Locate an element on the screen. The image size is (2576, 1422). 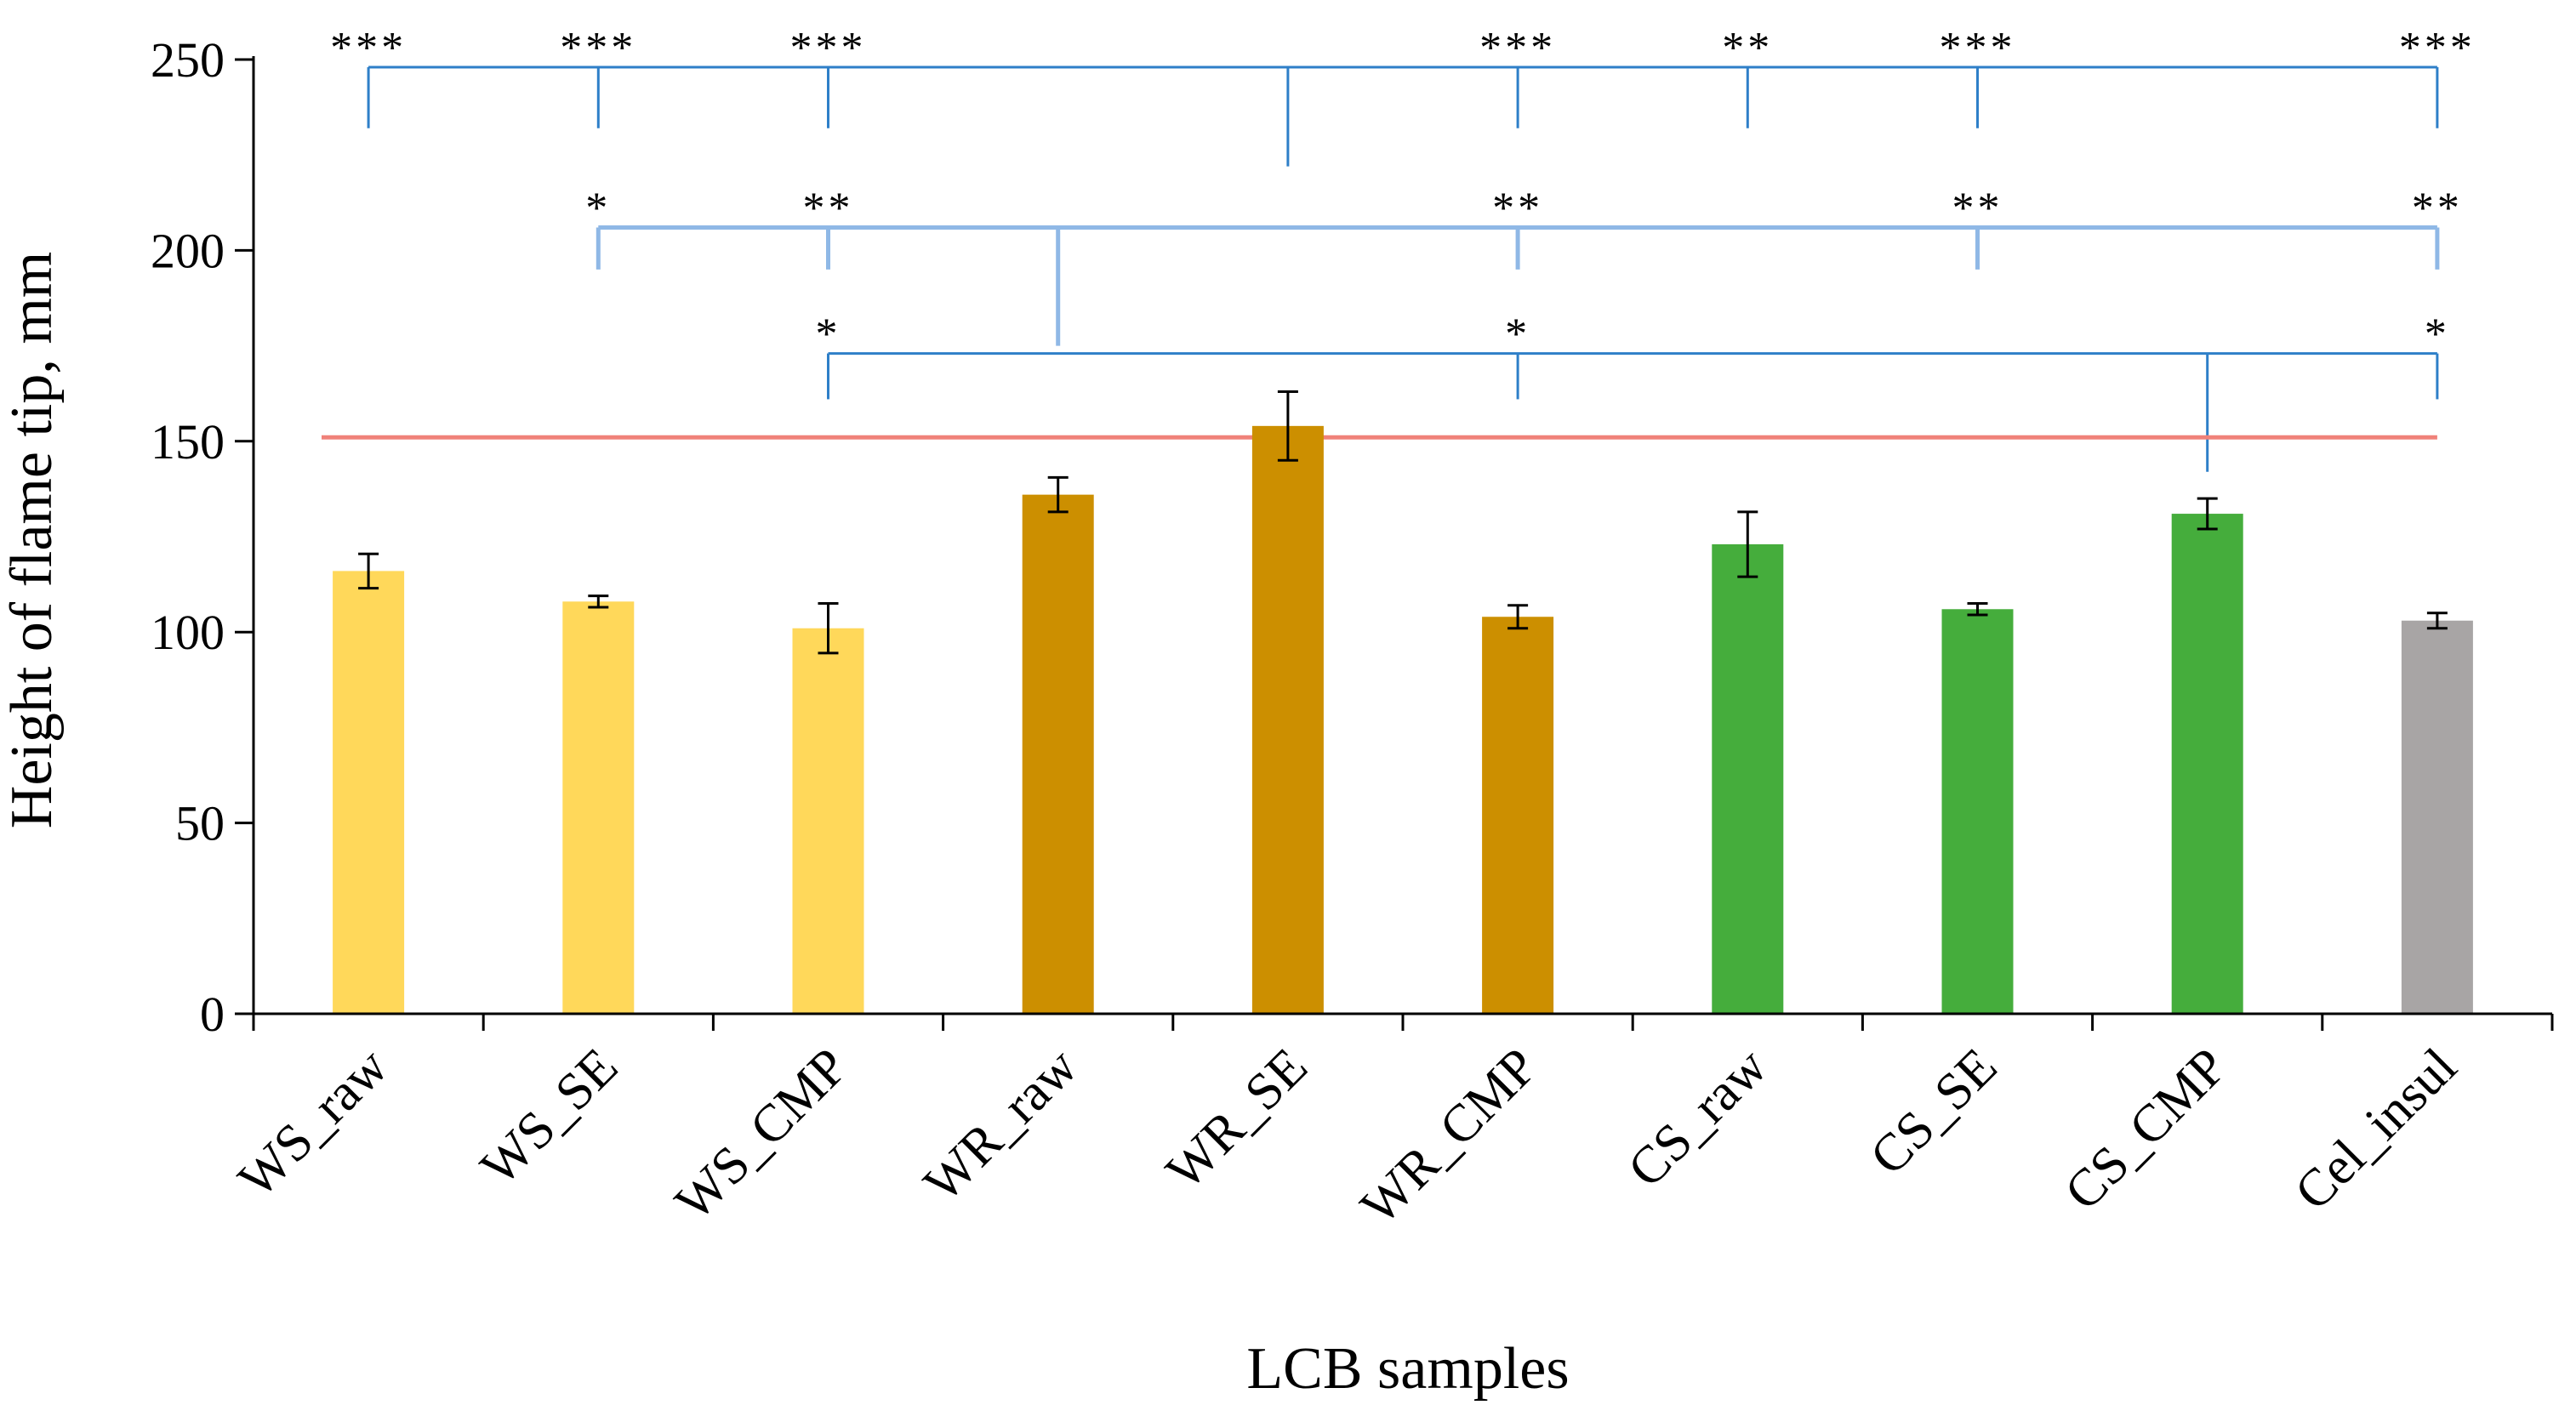
bar-WR_raw is located at coordinates (1058, 754).